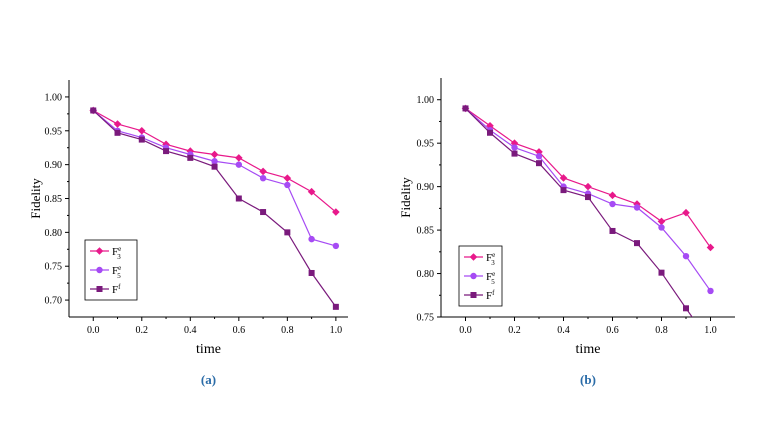 Image resolution: width=763 pixels, height=436 pixels. I want to click on series-line-circle, so click(214, 178).